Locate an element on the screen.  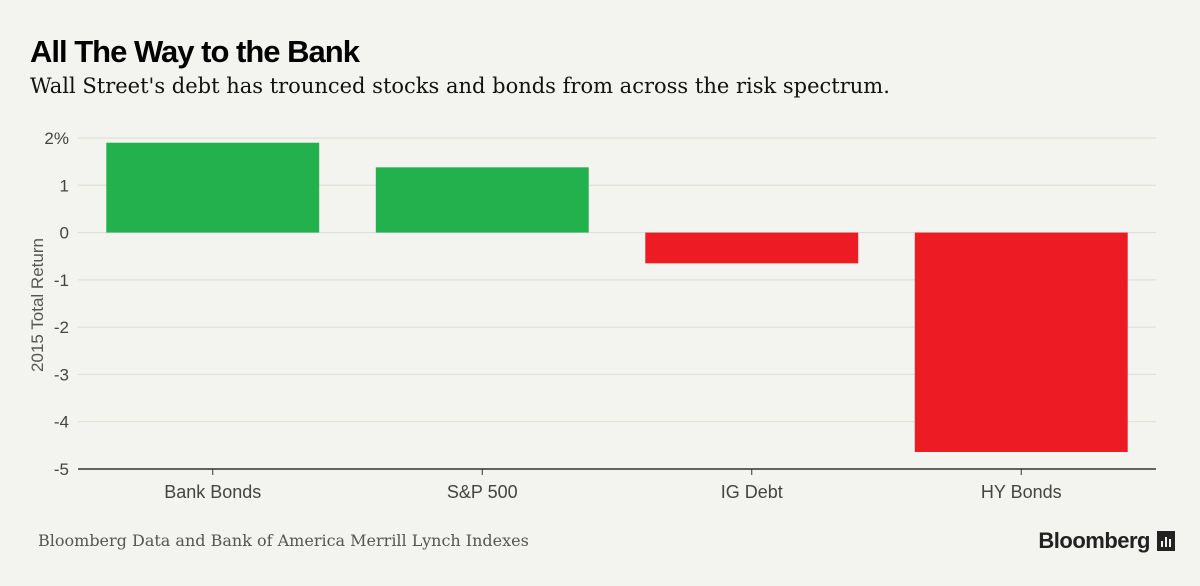
bloomberg-logo: Bloomberg is located at coordinates (1094, 540).